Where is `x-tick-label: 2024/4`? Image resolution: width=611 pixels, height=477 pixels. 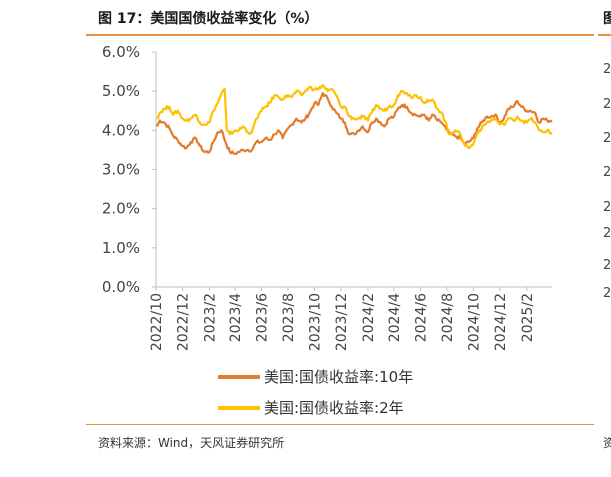
x-tick-label: 2024/4 is located at coordinates (395, 317).